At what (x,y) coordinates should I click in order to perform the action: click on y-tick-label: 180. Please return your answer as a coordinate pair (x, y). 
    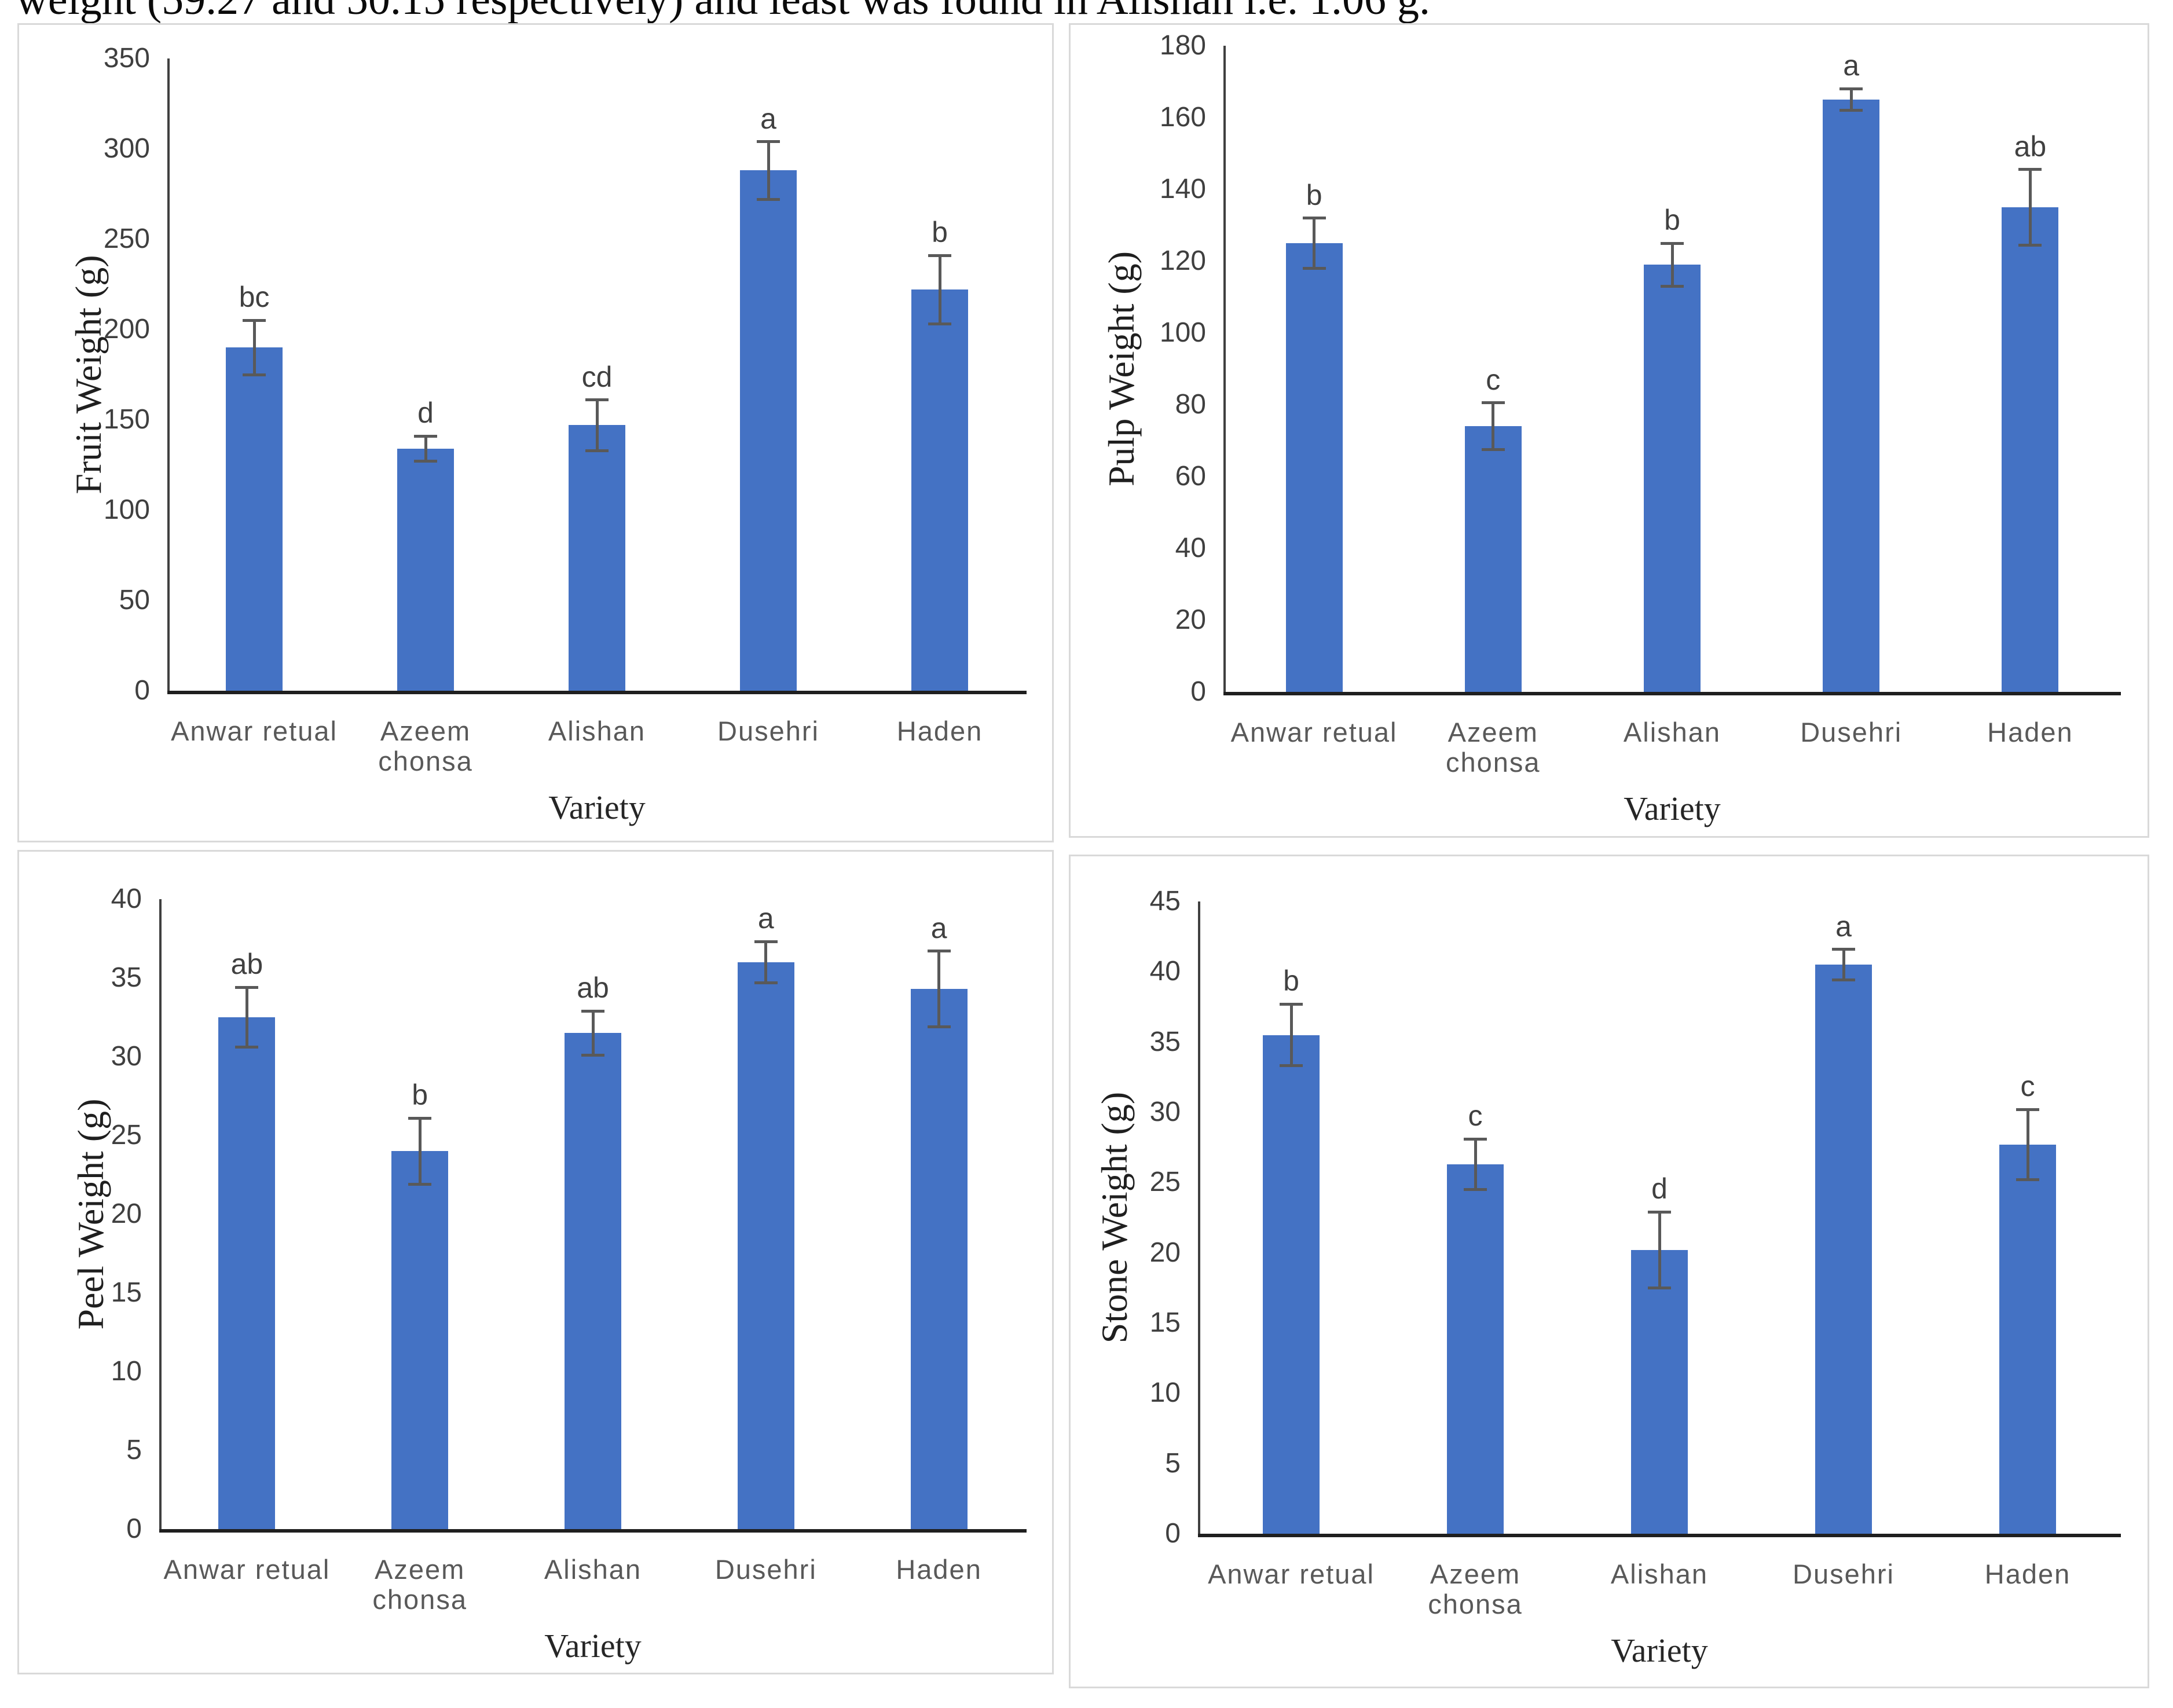
    Looking at the image, I should click on (1182, 45).